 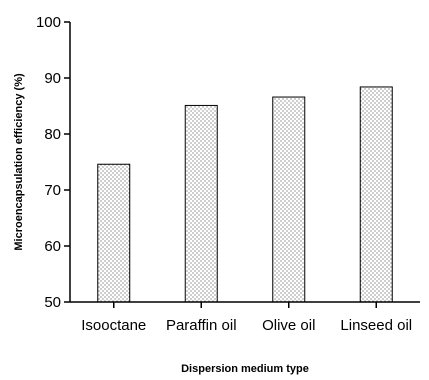 What do you see at coordinates (48, 22) in the screenshot?
I see `y-tick-label: 100` at bounding box center [48, 22].